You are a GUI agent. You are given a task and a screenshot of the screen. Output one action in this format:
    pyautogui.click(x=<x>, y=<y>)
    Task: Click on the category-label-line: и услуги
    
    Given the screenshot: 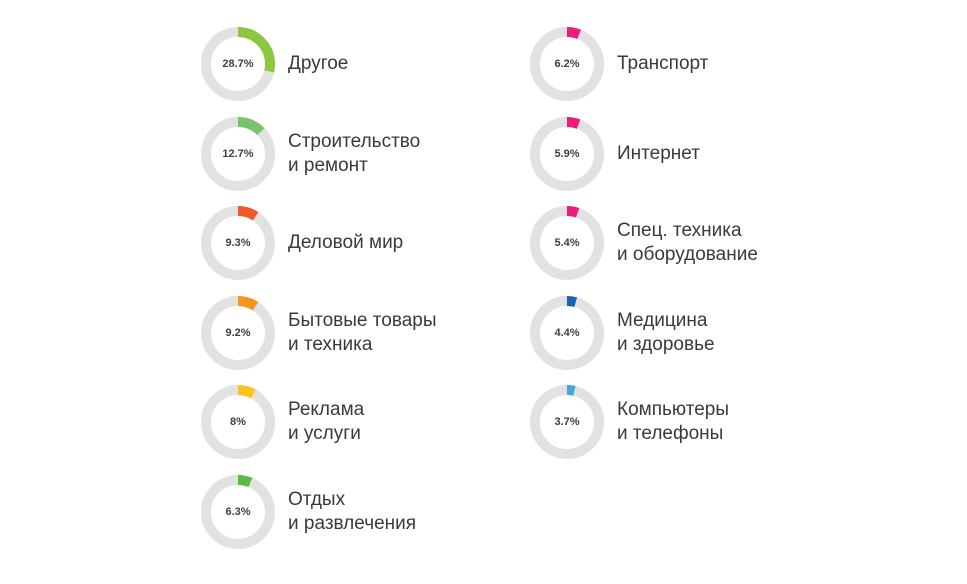 What is the action you would take?
    pyautogui.click(x=324, y=433)
    